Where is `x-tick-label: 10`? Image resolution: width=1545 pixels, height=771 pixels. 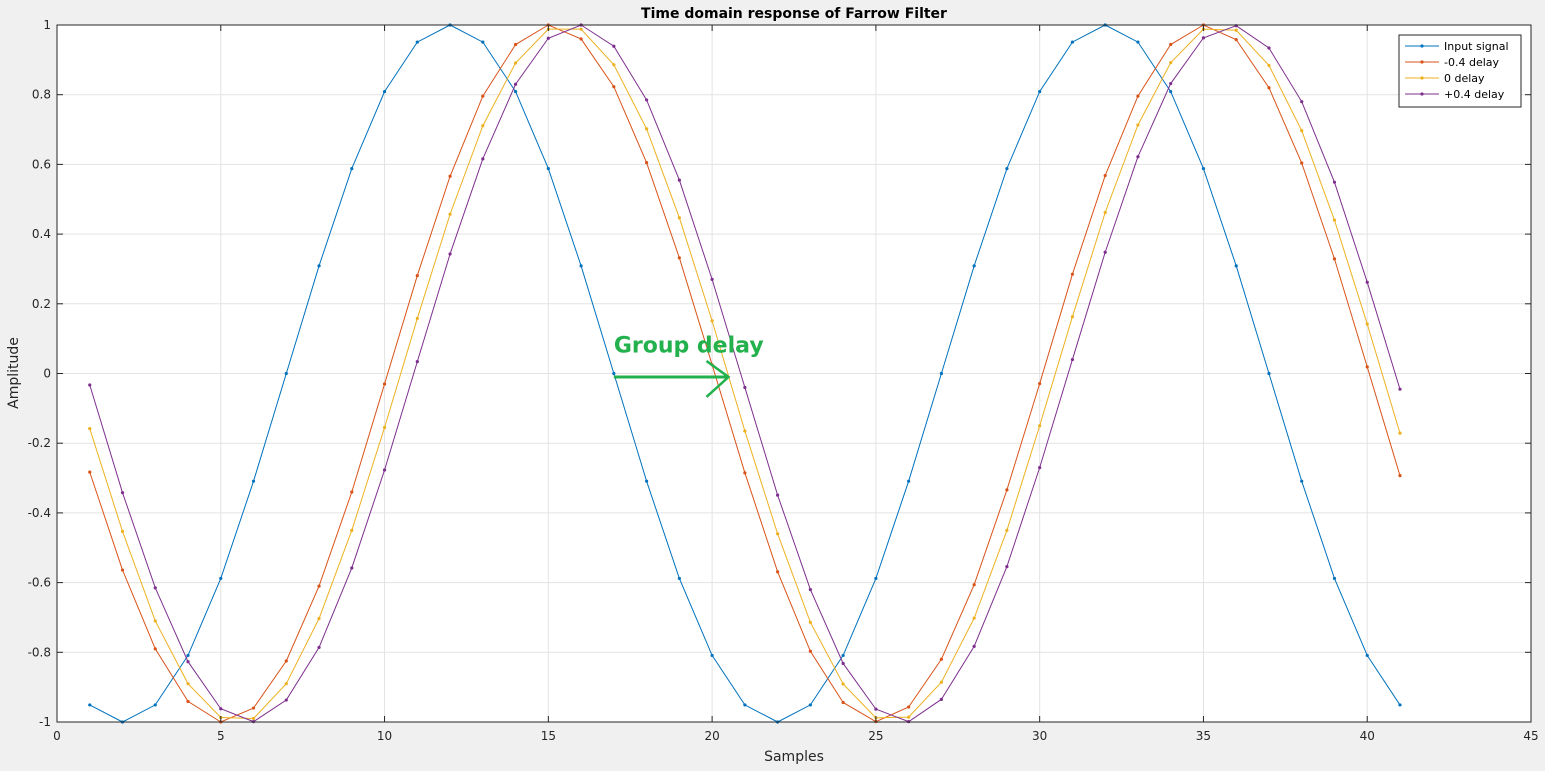 x-tick-label: 10 is located at coordinates (384, 736).